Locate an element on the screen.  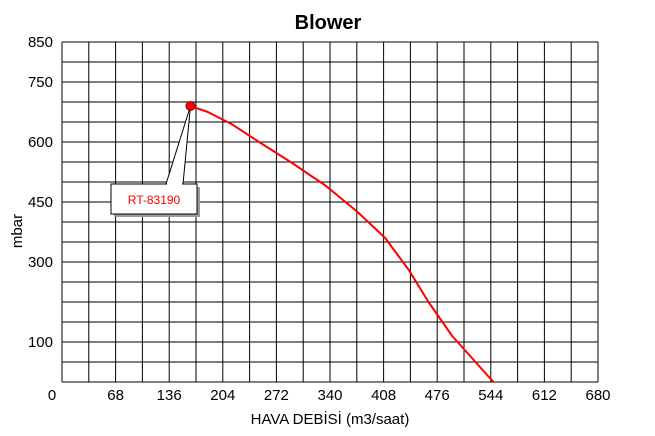
x-tick-label: 68 is located at coordinates (115, 395).